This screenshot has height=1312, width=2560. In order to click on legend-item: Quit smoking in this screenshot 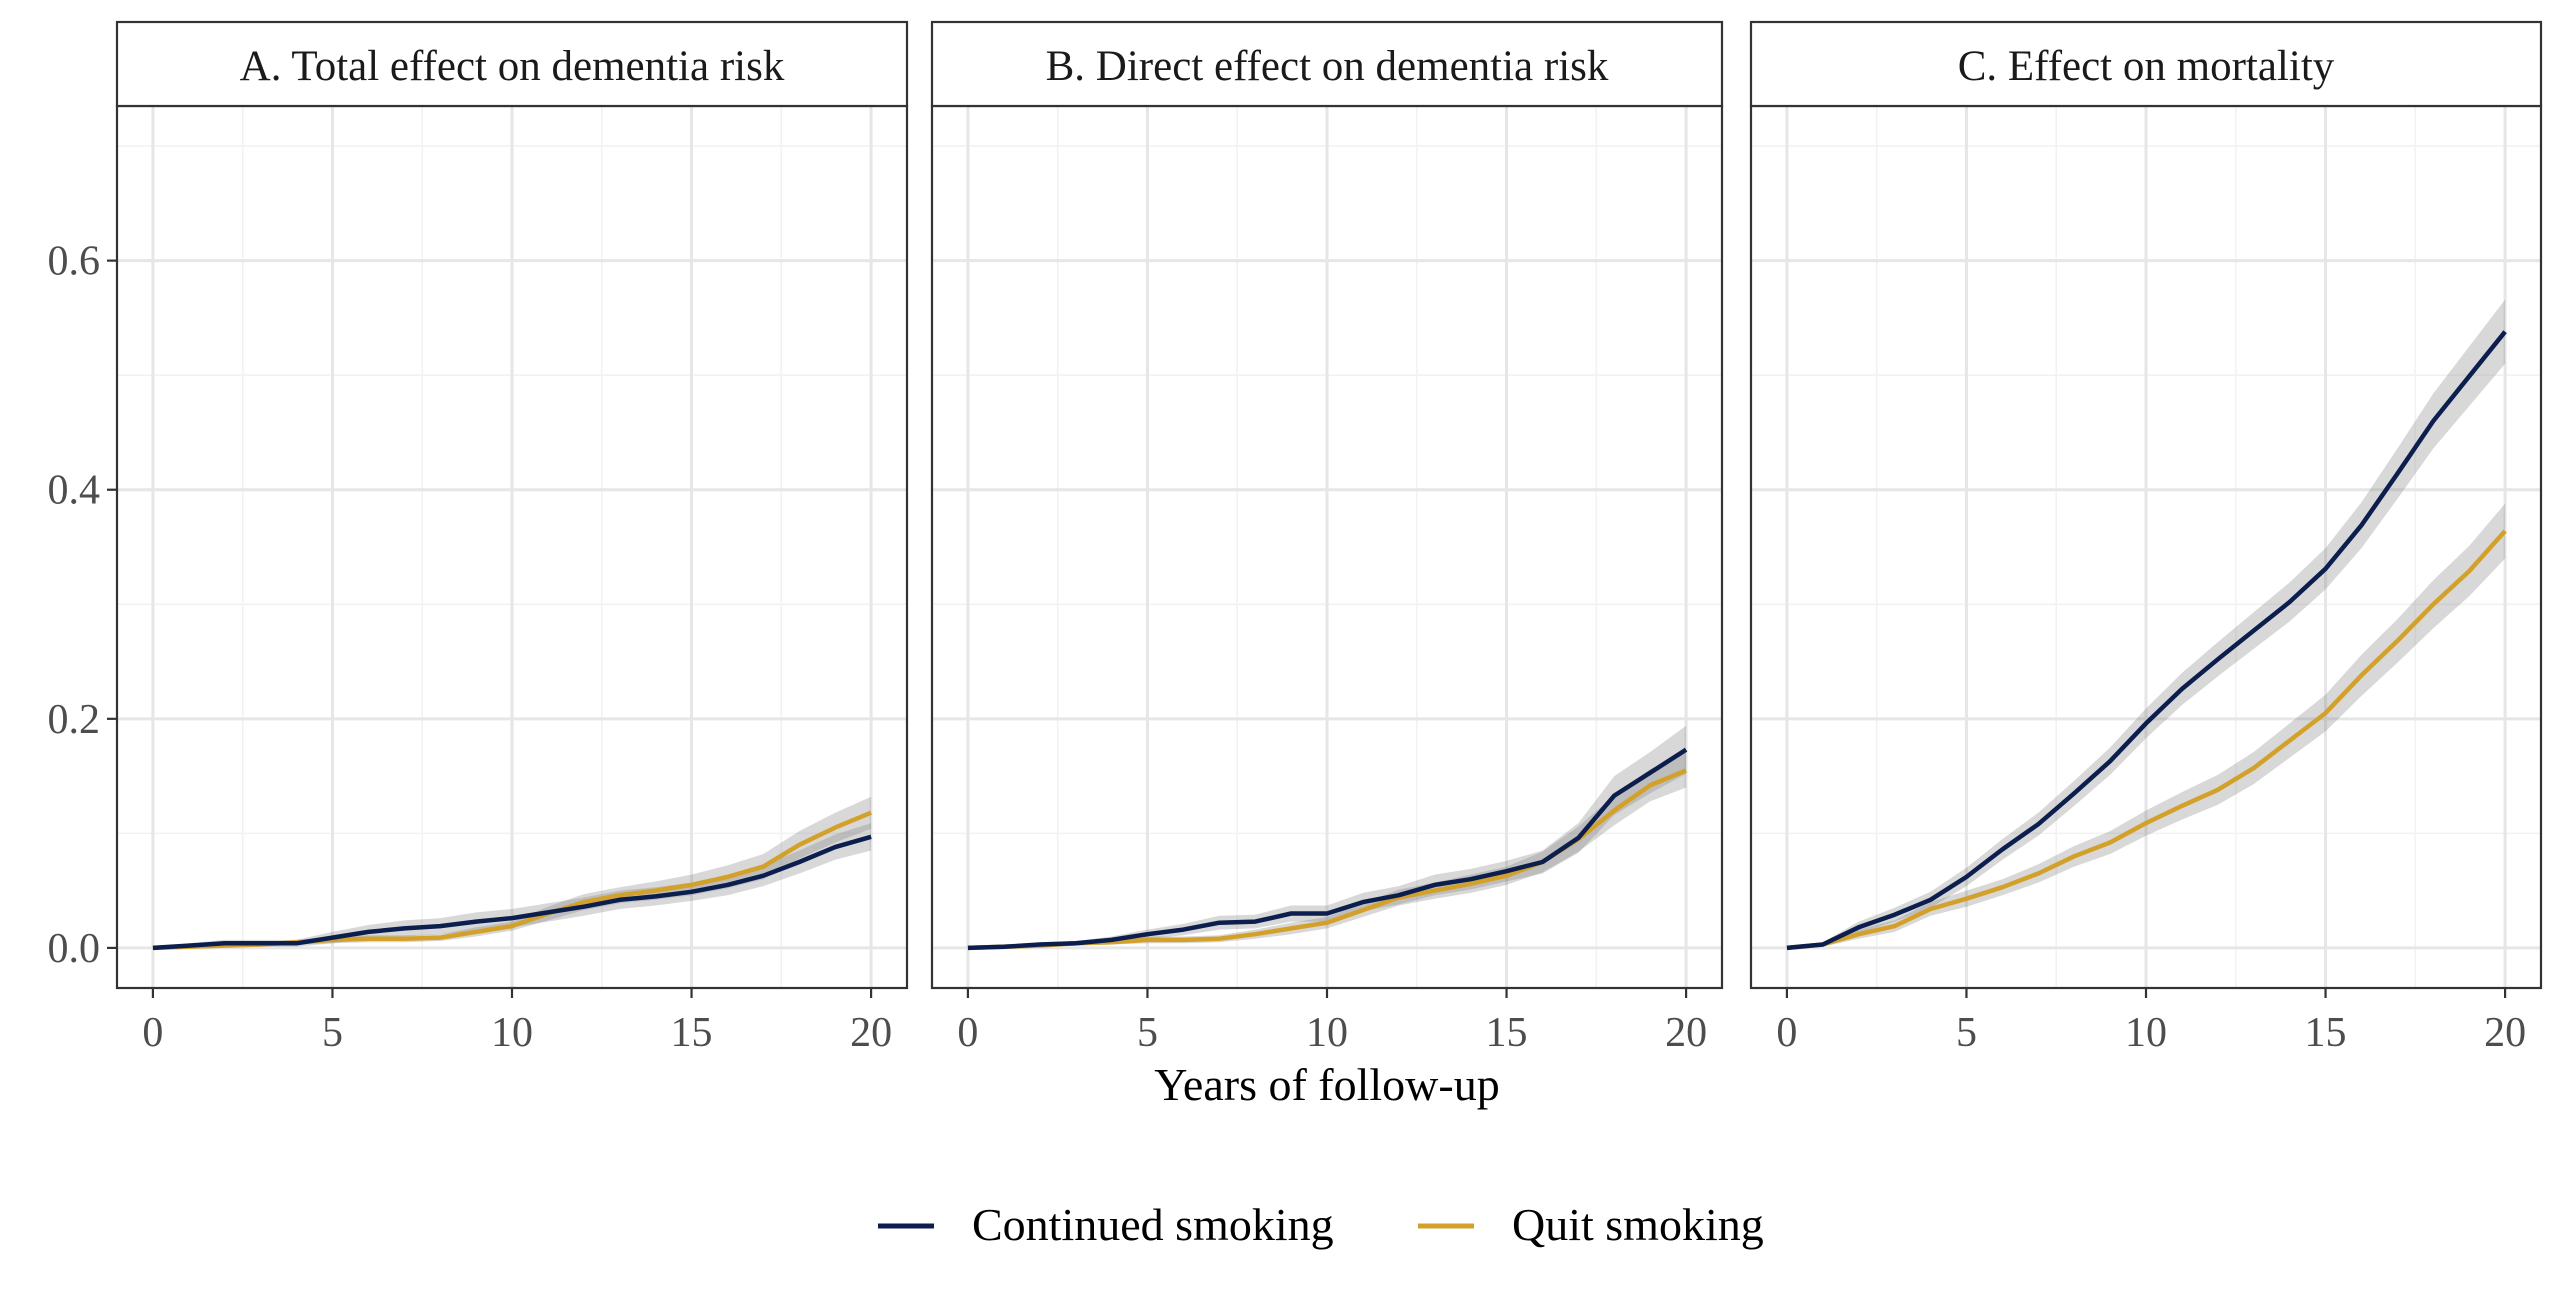, I will do `click(1591, 1224)`.